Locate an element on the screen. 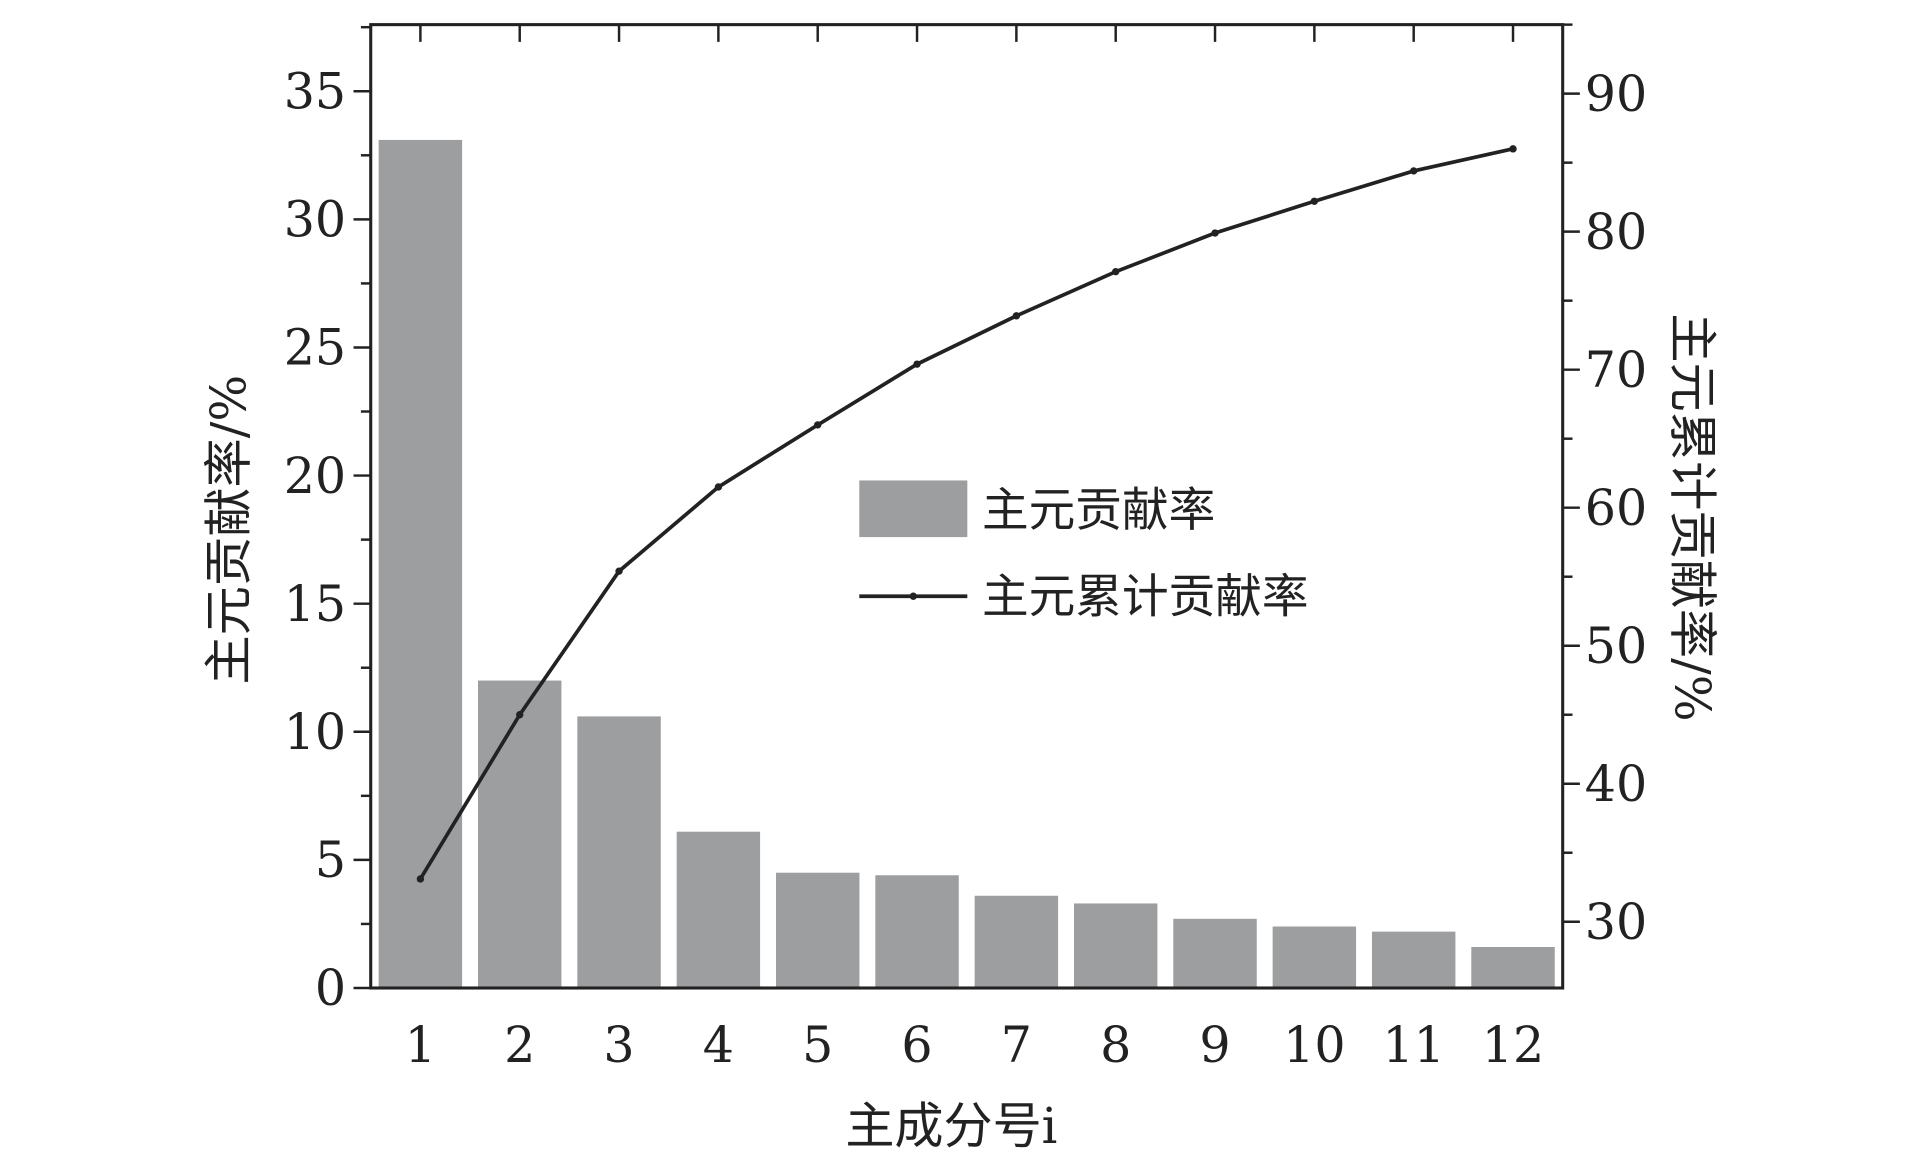 This screenshot has width=1915, height=1158. y-left-tick-label: 30 is located at coordinates (315, 220).